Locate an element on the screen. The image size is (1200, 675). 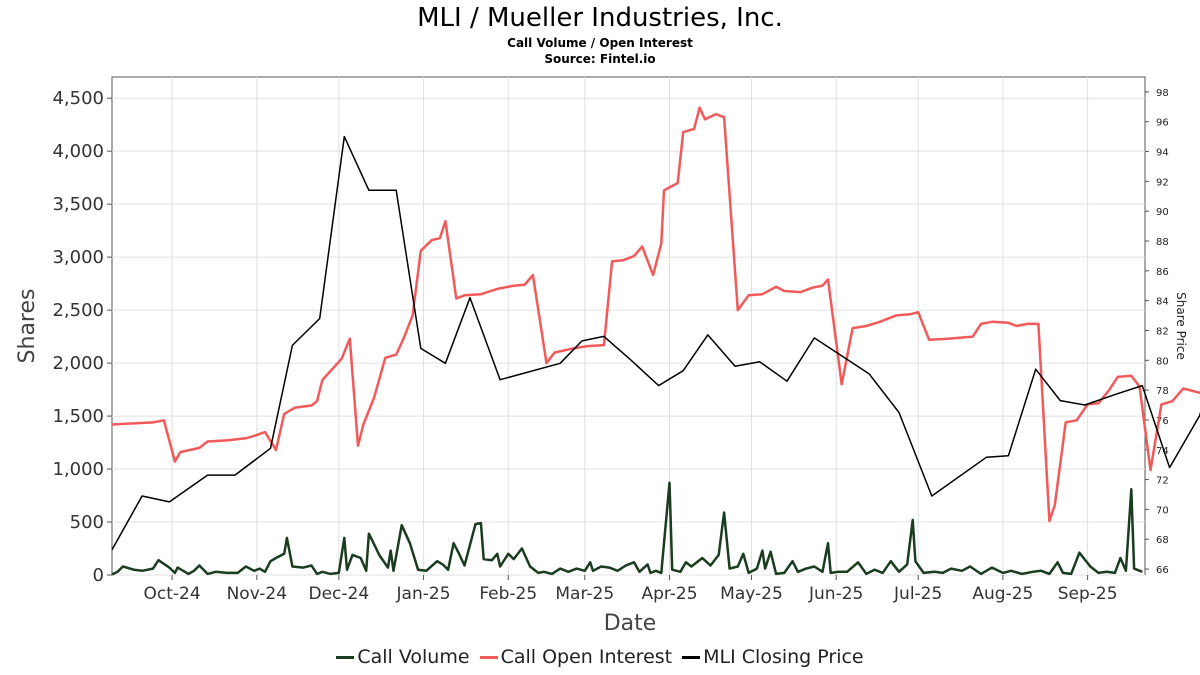
x-tick-label: Jul-25 is located at coordinates (917, 594).